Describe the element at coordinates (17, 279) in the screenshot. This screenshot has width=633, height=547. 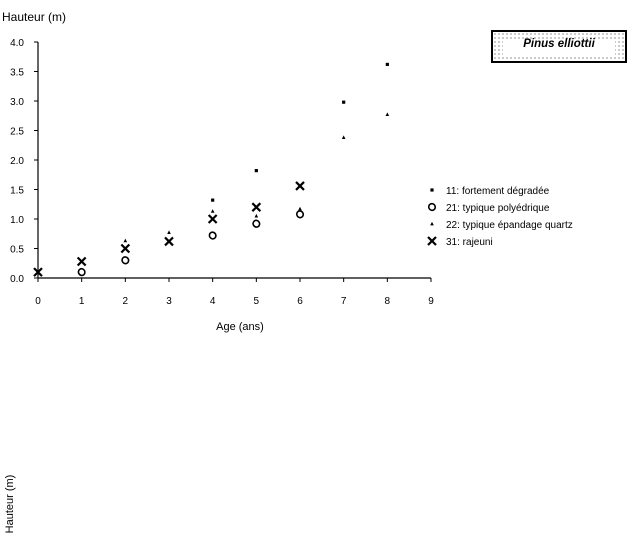
I see `y-tick-label: 0.0` at that location.